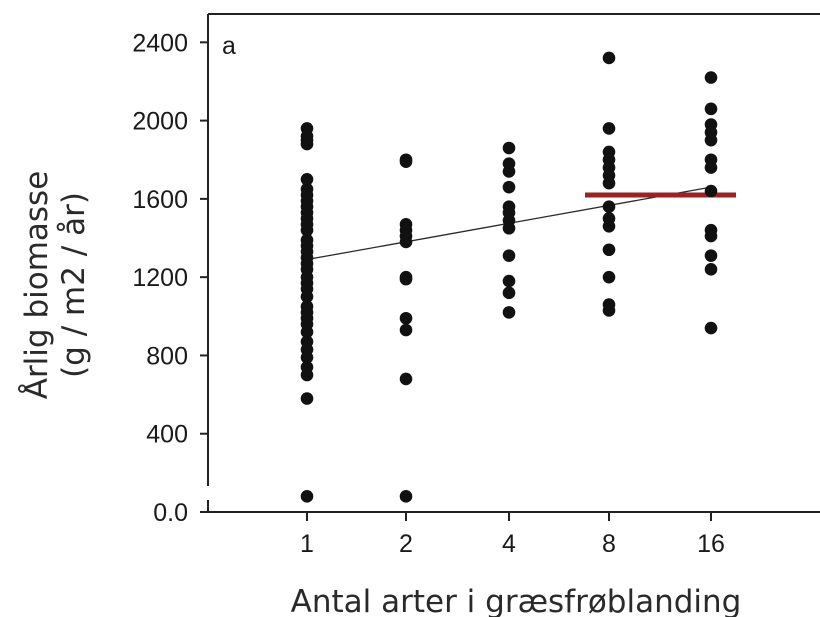 Image resolution: width=820 pixels, height=617 pixels. Describe the element at coordinates (406, 544) in the screenshot. I see `x-tick-label: 2` at that location.